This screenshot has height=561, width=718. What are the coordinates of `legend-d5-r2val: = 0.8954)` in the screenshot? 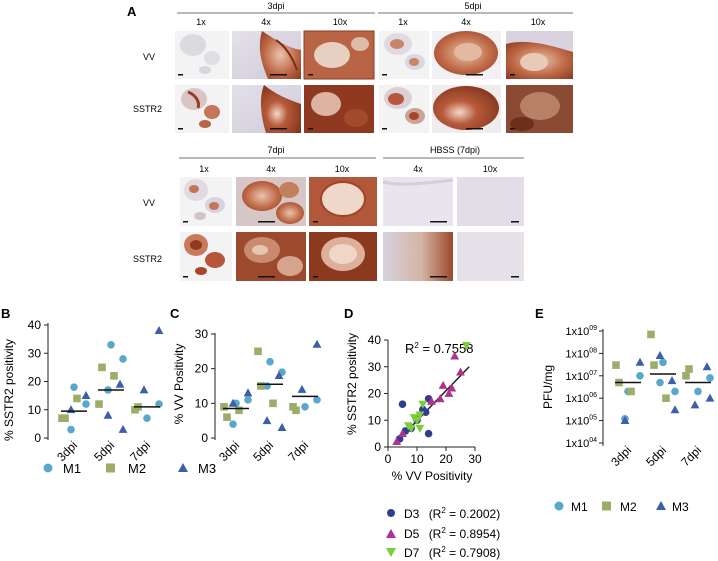 It's located at (473, 534).